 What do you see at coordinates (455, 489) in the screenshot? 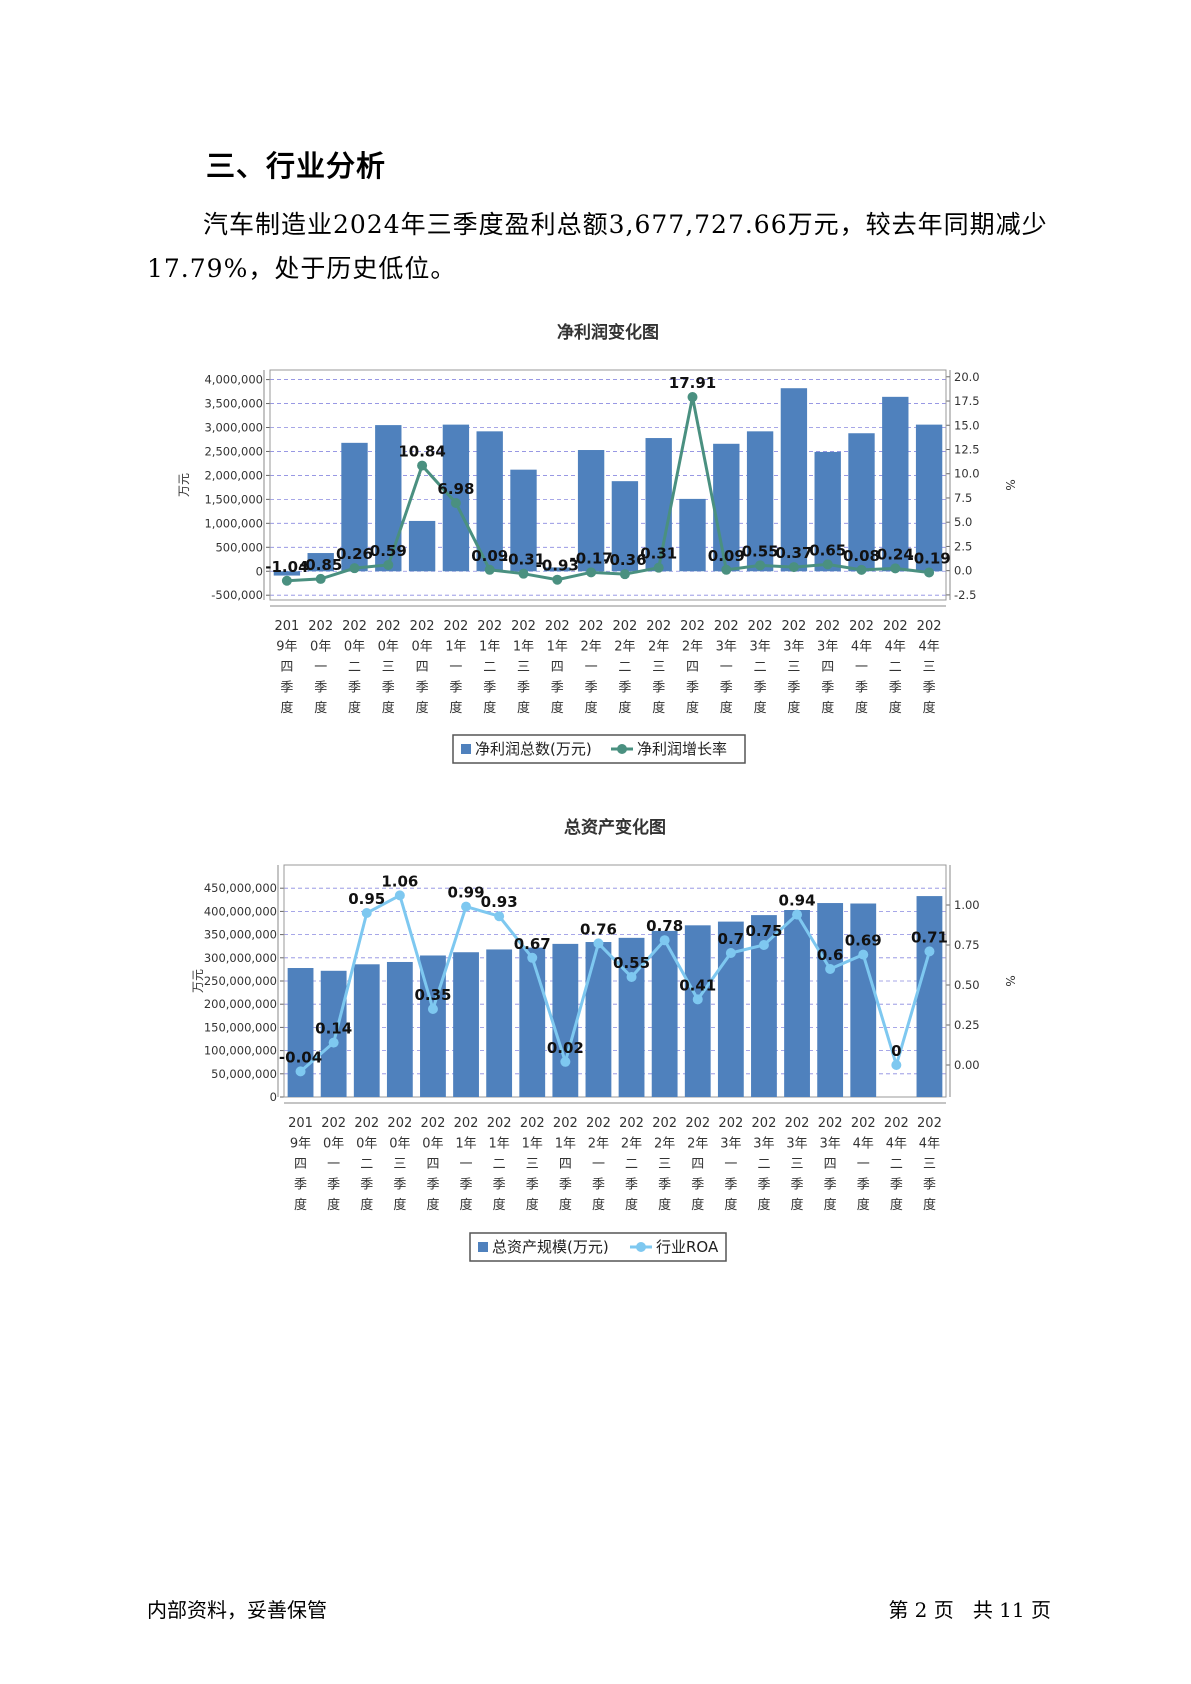
I see `data-label: 6.98` at bounding box center [455, 489].